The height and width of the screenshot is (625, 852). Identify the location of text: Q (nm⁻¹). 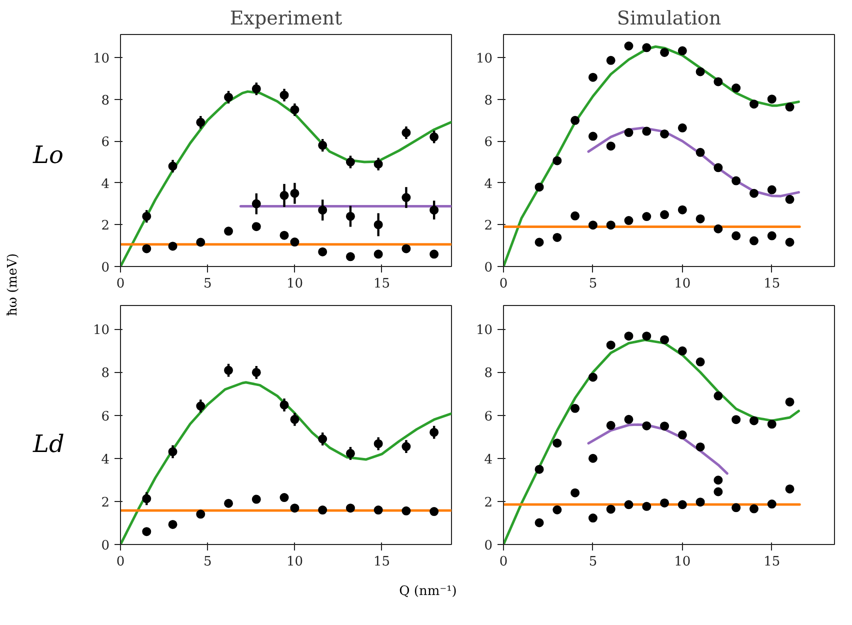
(428, 592).